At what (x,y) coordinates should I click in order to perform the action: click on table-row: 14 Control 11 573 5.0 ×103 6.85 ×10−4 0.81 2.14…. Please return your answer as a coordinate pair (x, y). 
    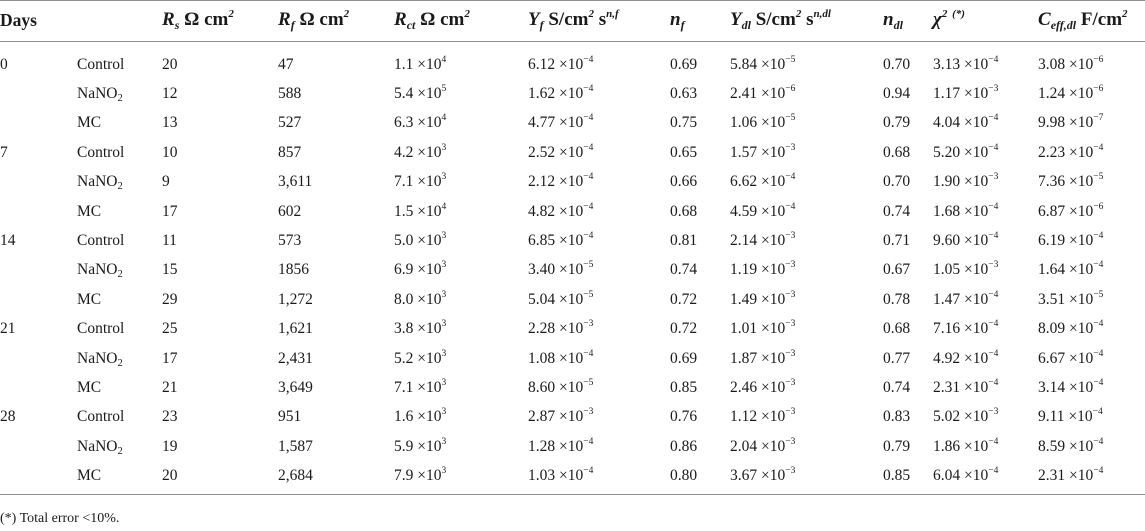
    Looking at the image, I should click on (572, 240).